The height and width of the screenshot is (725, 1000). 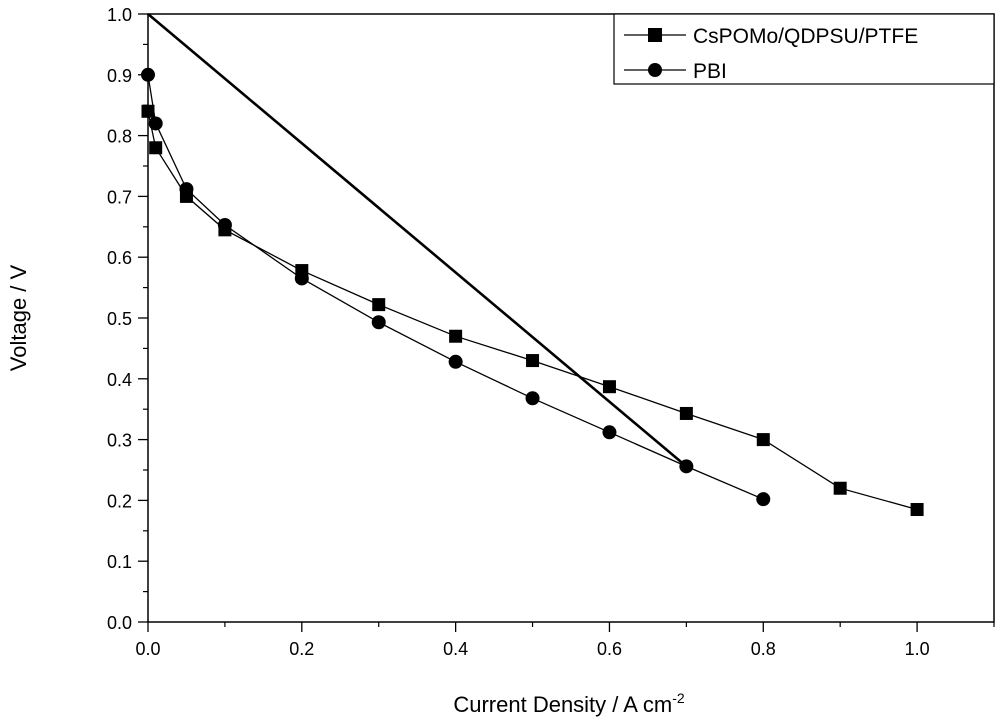 I want to click on legend-box, so click(x=804, y=49).